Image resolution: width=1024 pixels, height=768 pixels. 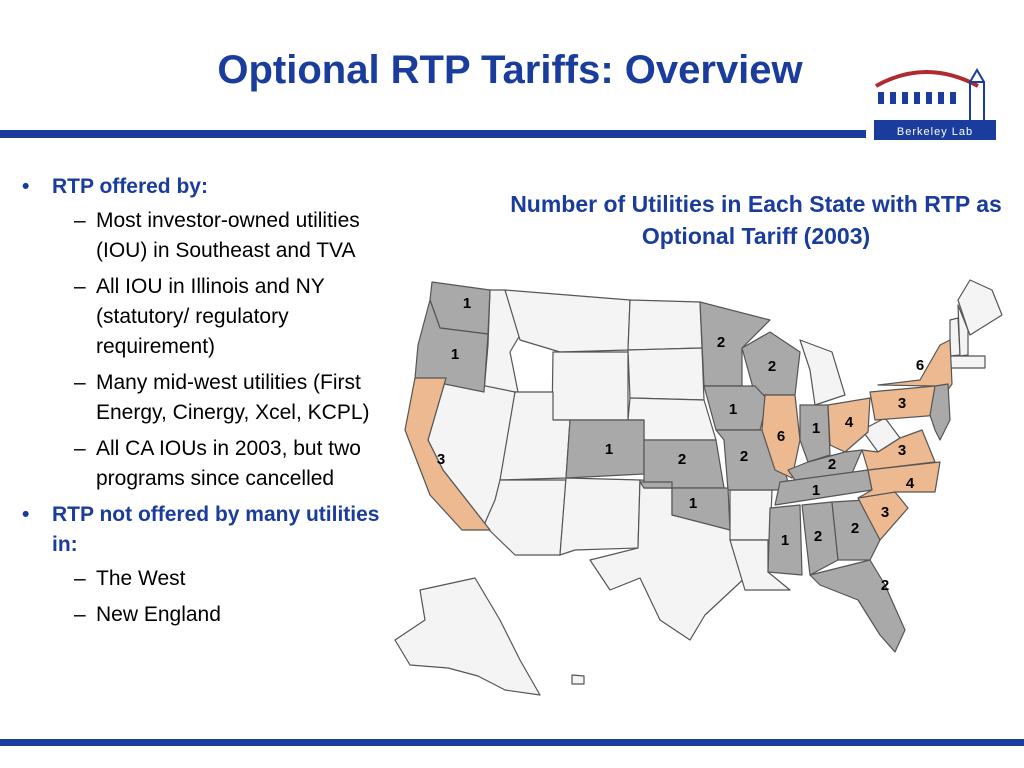 I want to click on berkeley-lab-logo: Berkeley Lab, so click(x=933, y=106).